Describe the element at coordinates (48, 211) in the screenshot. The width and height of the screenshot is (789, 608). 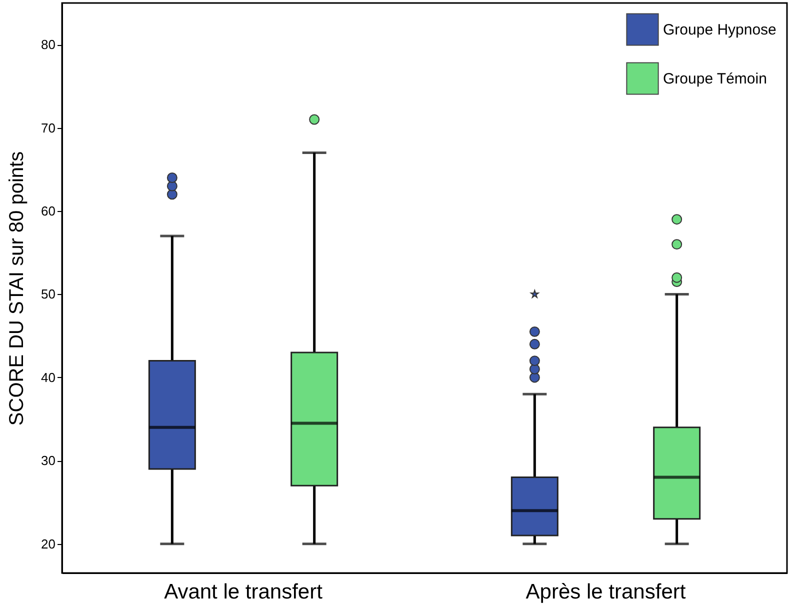
I see `y-tick-label: 60` at that location.